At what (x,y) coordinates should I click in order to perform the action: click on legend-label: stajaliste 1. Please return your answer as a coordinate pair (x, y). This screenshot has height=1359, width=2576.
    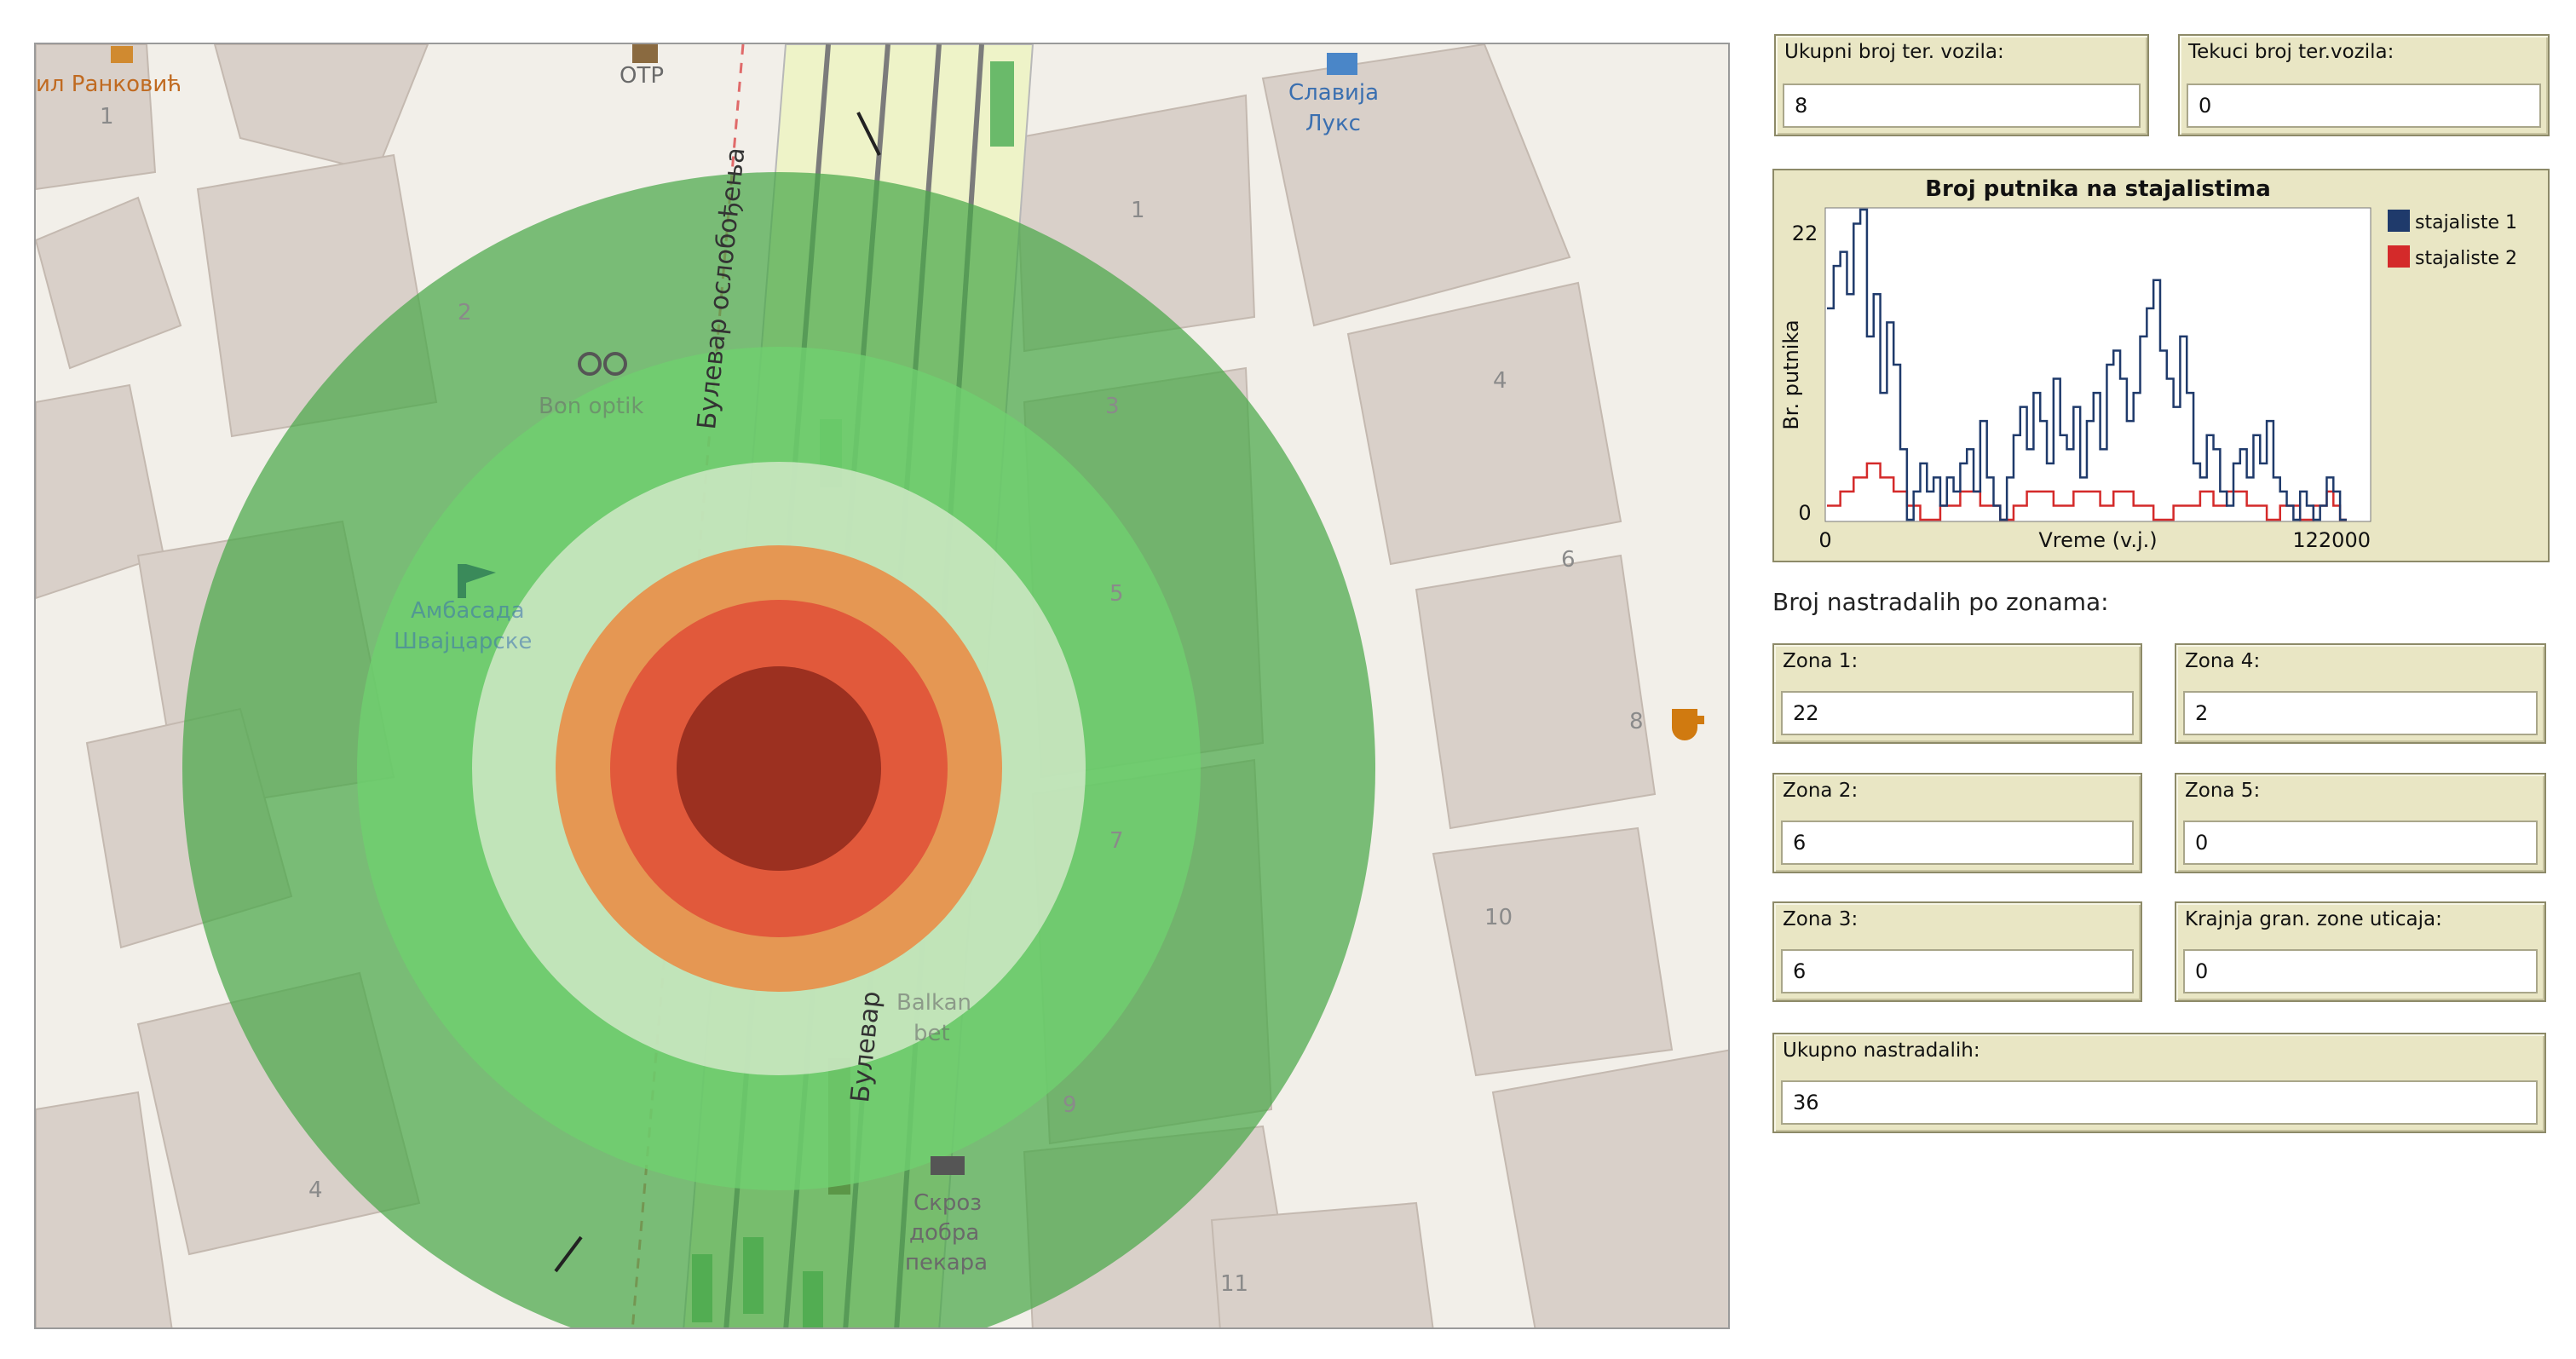
    Looking at the image, I should click on (2466, 223).